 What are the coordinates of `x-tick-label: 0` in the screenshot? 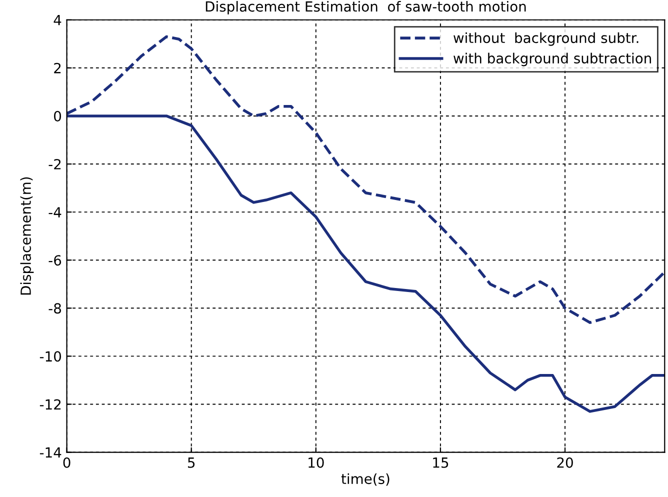 It's located at (66, 462).